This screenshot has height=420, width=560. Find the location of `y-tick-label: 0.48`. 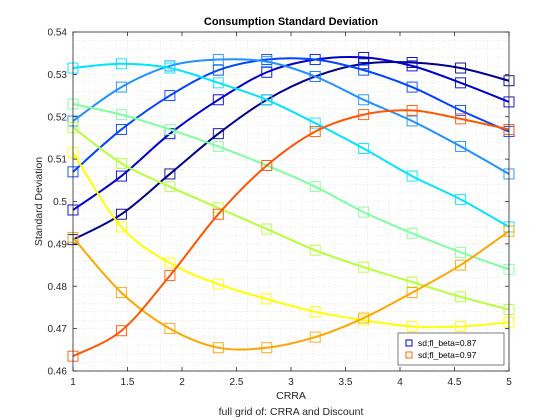

y-tick-label: 0.48 is located at coordinates (58, 287).